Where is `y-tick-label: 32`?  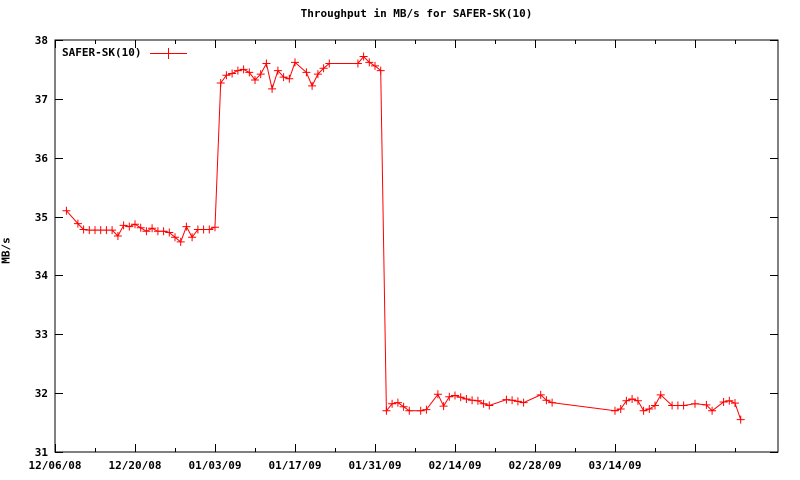 y-tick-label: 32 is located at coordinates (41, 393).